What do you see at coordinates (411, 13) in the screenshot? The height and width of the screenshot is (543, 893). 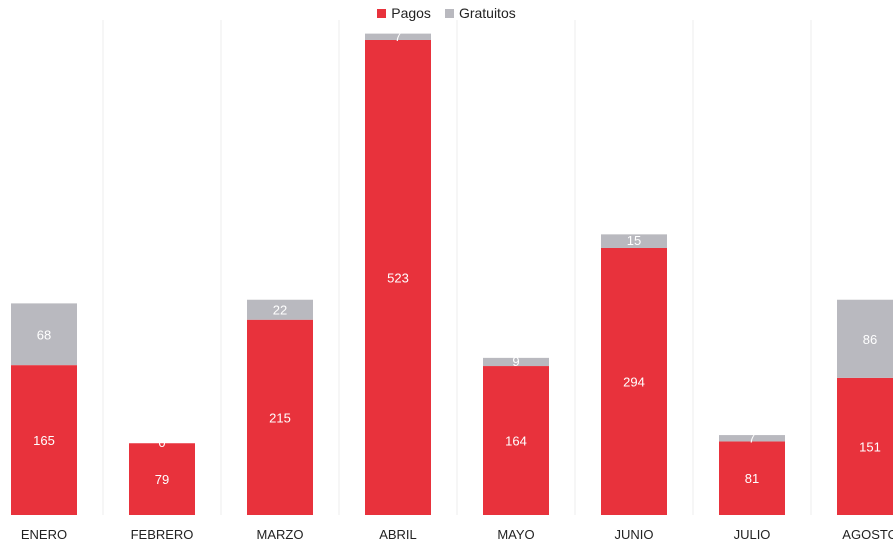 I see `legend-label-pagos: Pagos` at bounding box center [411, 13].